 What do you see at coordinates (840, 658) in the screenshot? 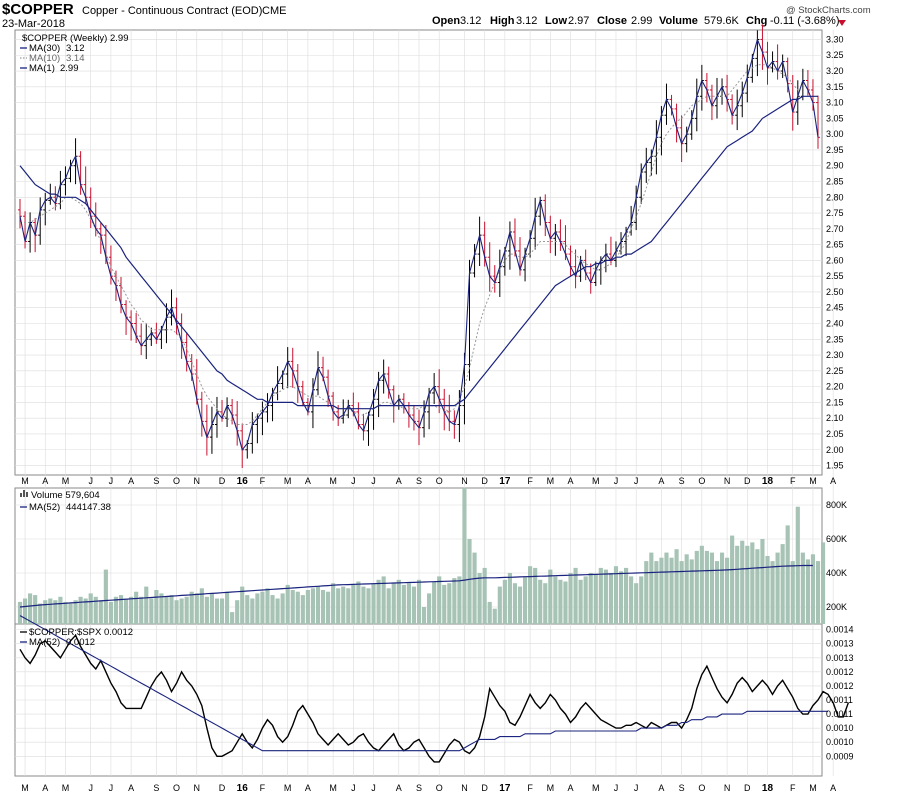
I see `ratio-tick-label: 0.0013` at bounding box center [840, 658].